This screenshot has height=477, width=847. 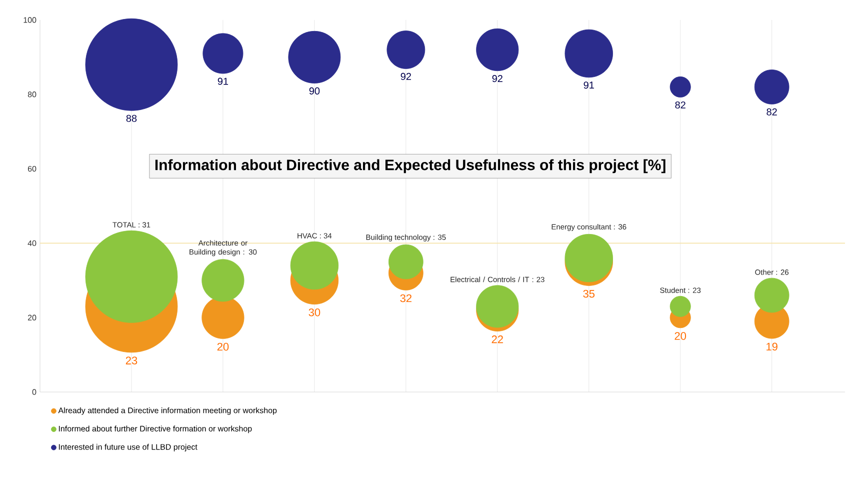 I want to click on legend-label: Interested in future use of LLBD project, so click(x=128, y=448).